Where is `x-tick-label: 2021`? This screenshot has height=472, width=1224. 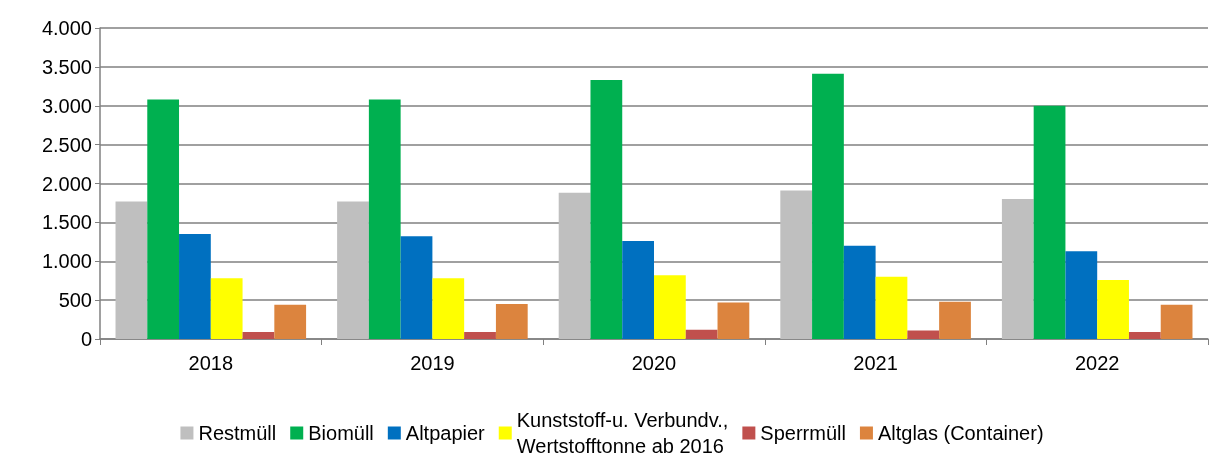 x-tick-label: 2021 is located at coordinates (875, 363).